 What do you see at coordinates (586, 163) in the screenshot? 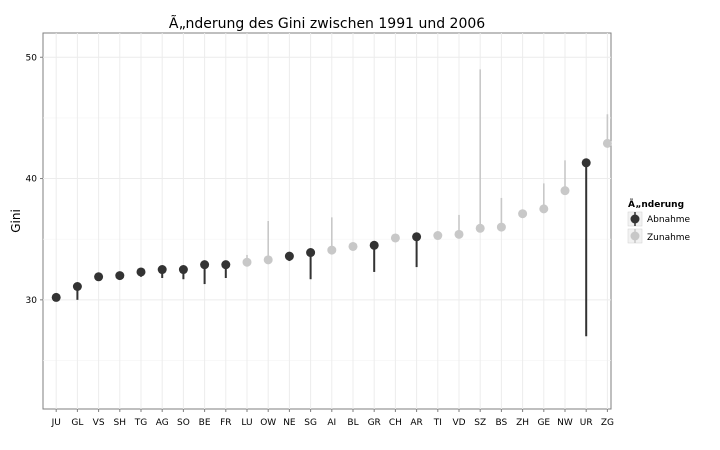
I see `data-point-ur` at bounding box center [586, 163].